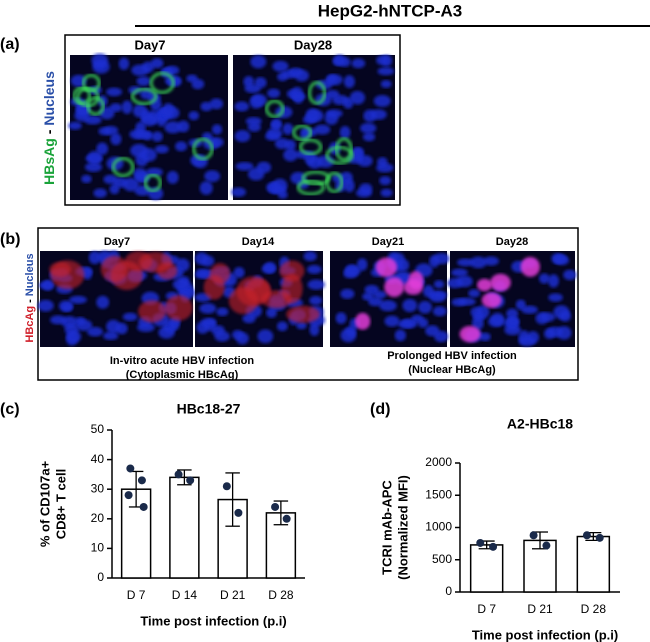 The image size is (650, 642). I want to click on image-label: Day7, so click(149, 44).